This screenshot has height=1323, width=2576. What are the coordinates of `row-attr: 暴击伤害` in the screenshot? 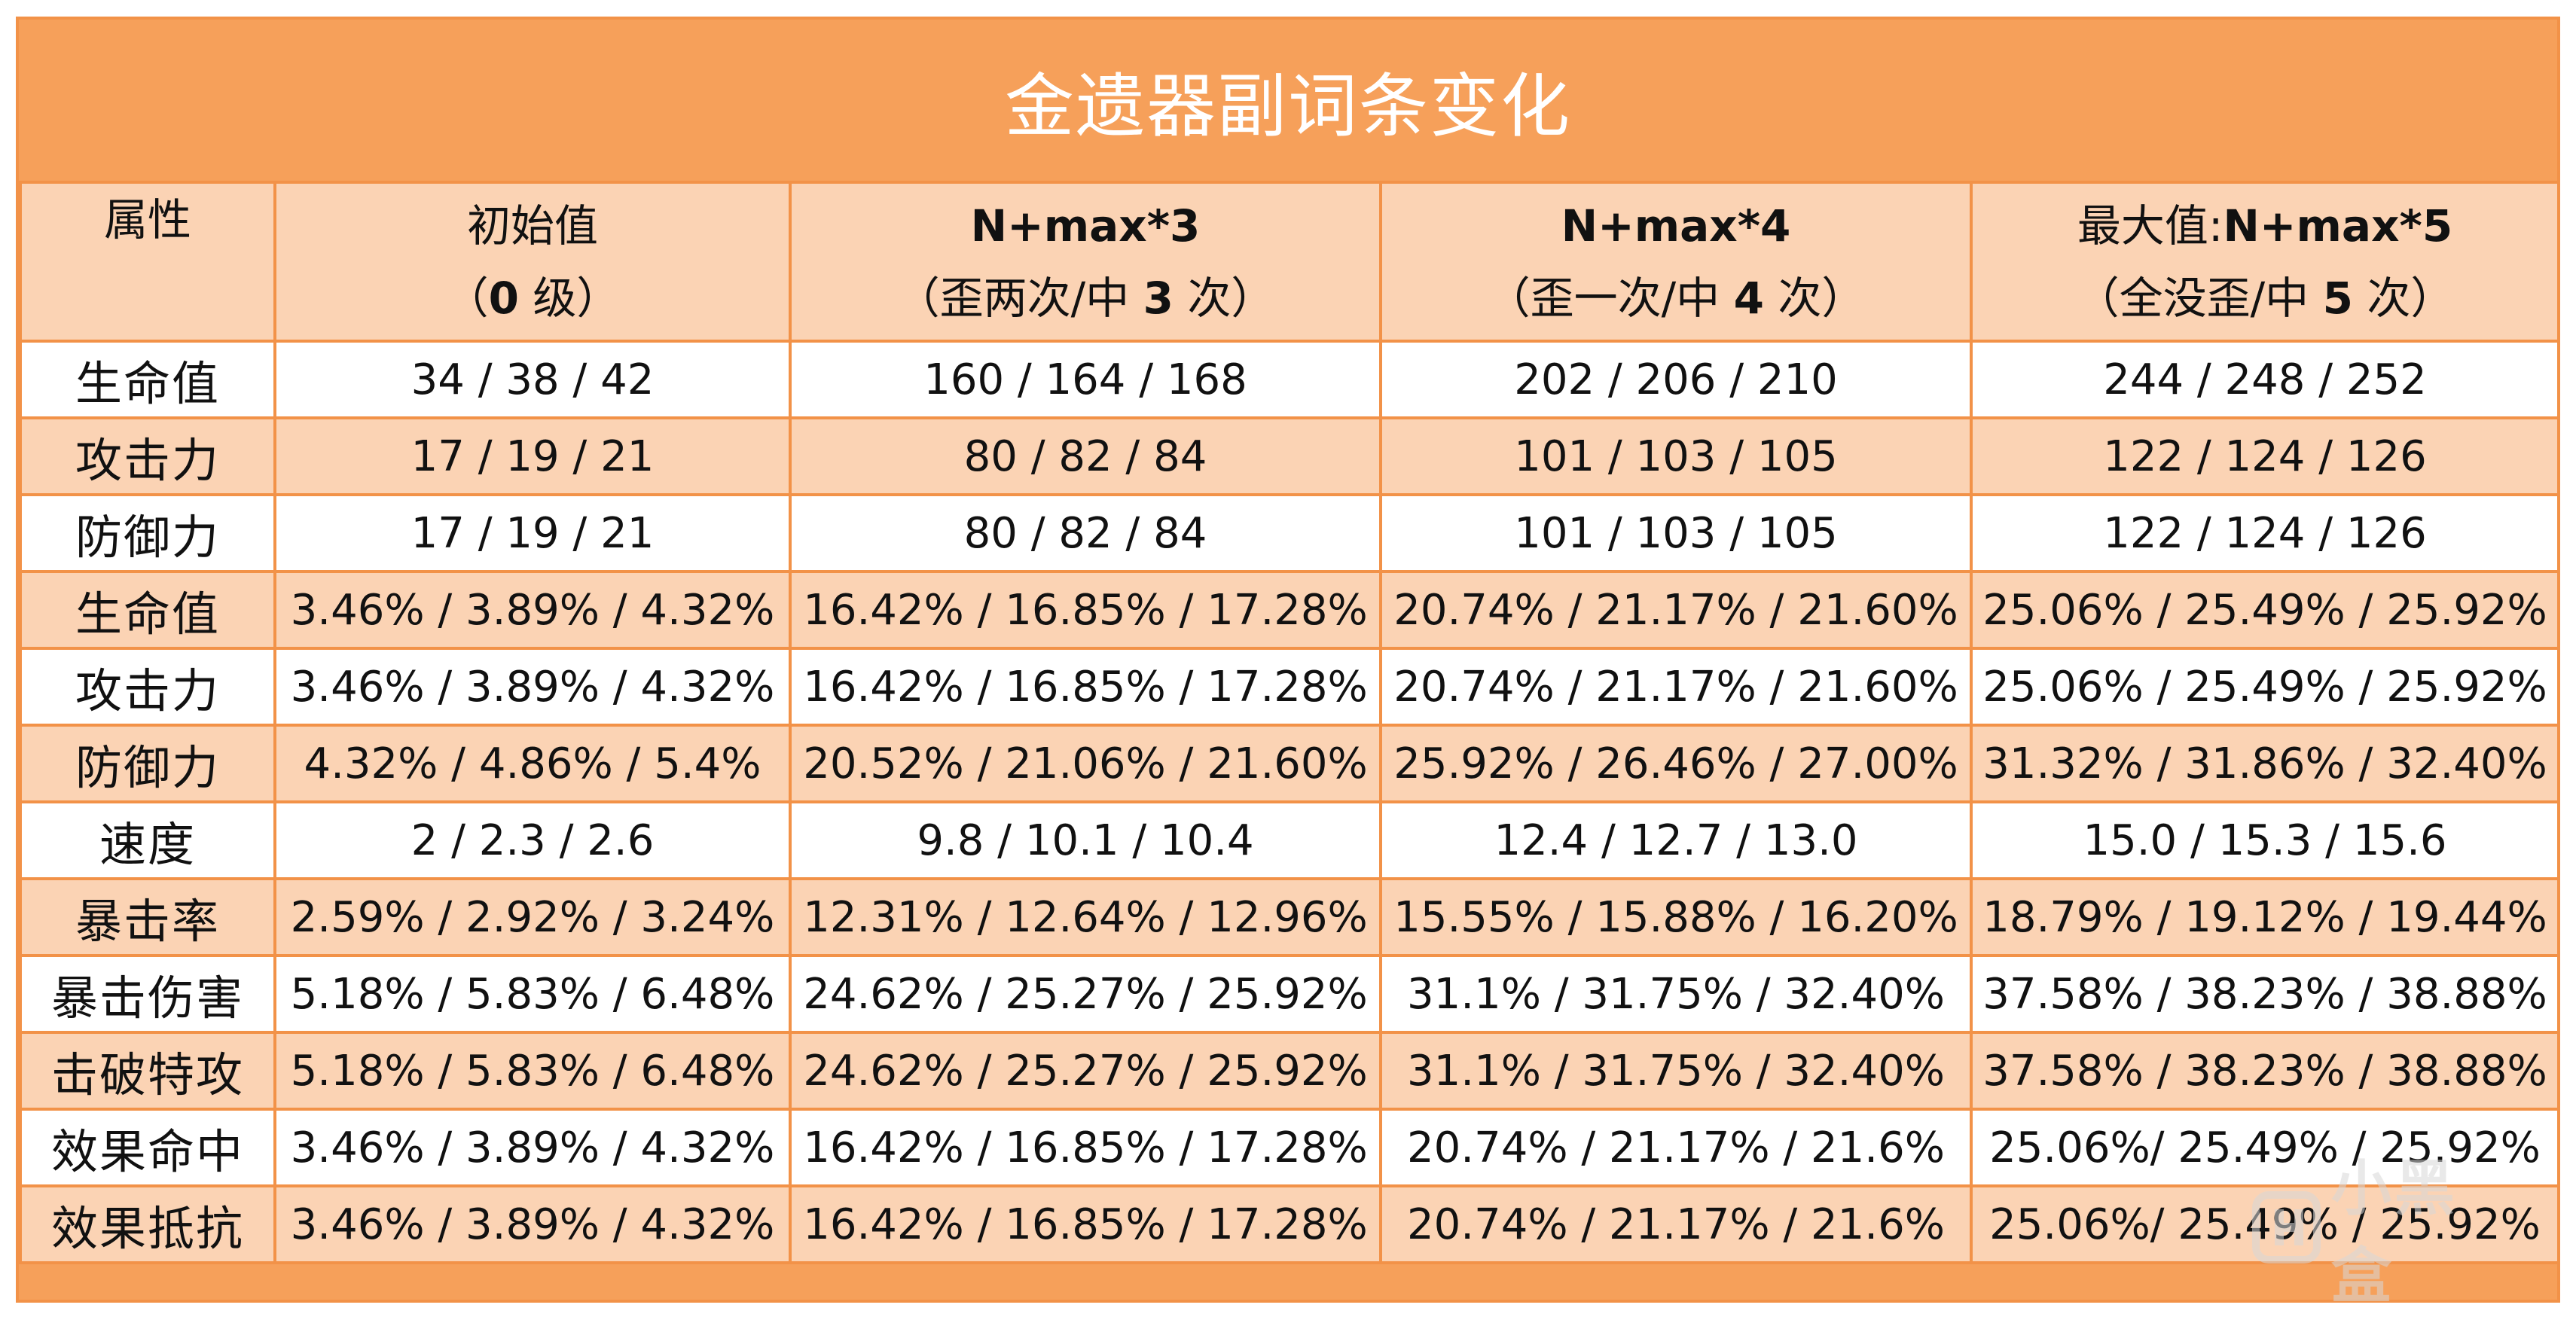 It's located at (147, 994).